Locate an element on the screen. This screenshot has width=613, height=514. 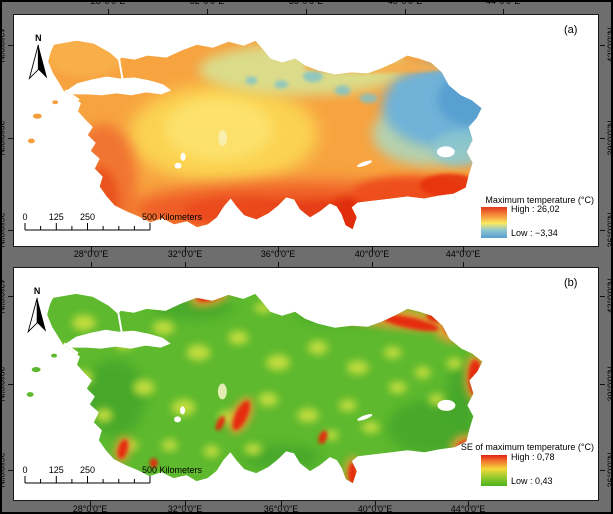
legend-high-value: High : 26,02 is located at coordinates (535, 209).